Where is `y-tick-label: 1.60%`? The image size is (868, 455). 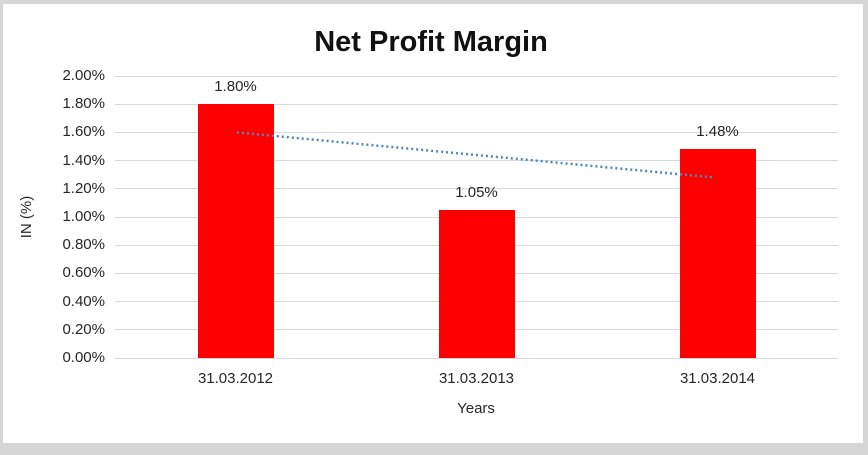 y-tick-label: 1.60% is located at coordinates (83, 132).